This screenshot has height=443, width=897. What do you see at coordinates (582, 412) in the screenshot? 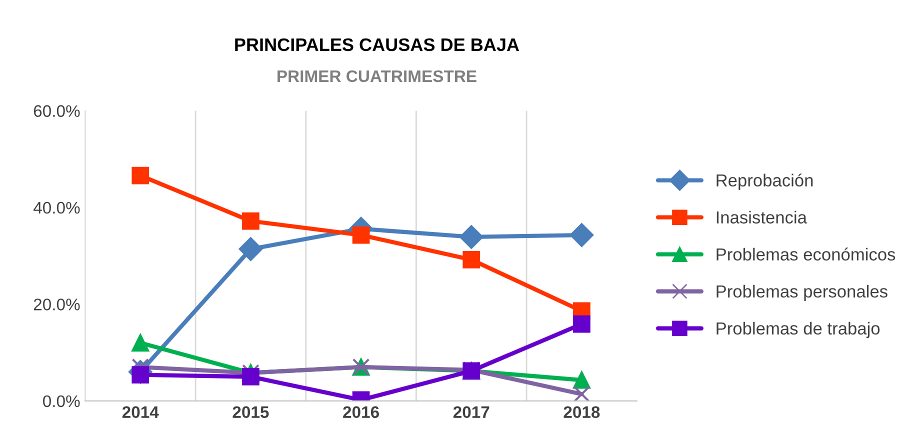
I see `x-tick-label: 2018` at bounding box center [582, 412].